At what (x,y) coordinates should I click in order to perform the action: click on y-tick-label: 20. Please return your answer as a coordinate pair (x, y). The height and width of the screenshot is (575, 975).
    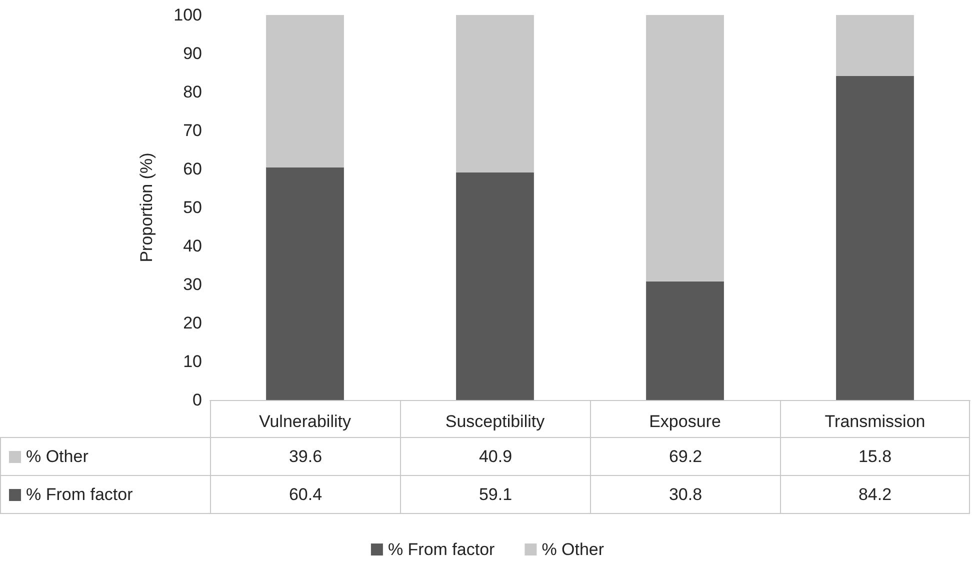
    Looking at the image, I should click on (192, 323).